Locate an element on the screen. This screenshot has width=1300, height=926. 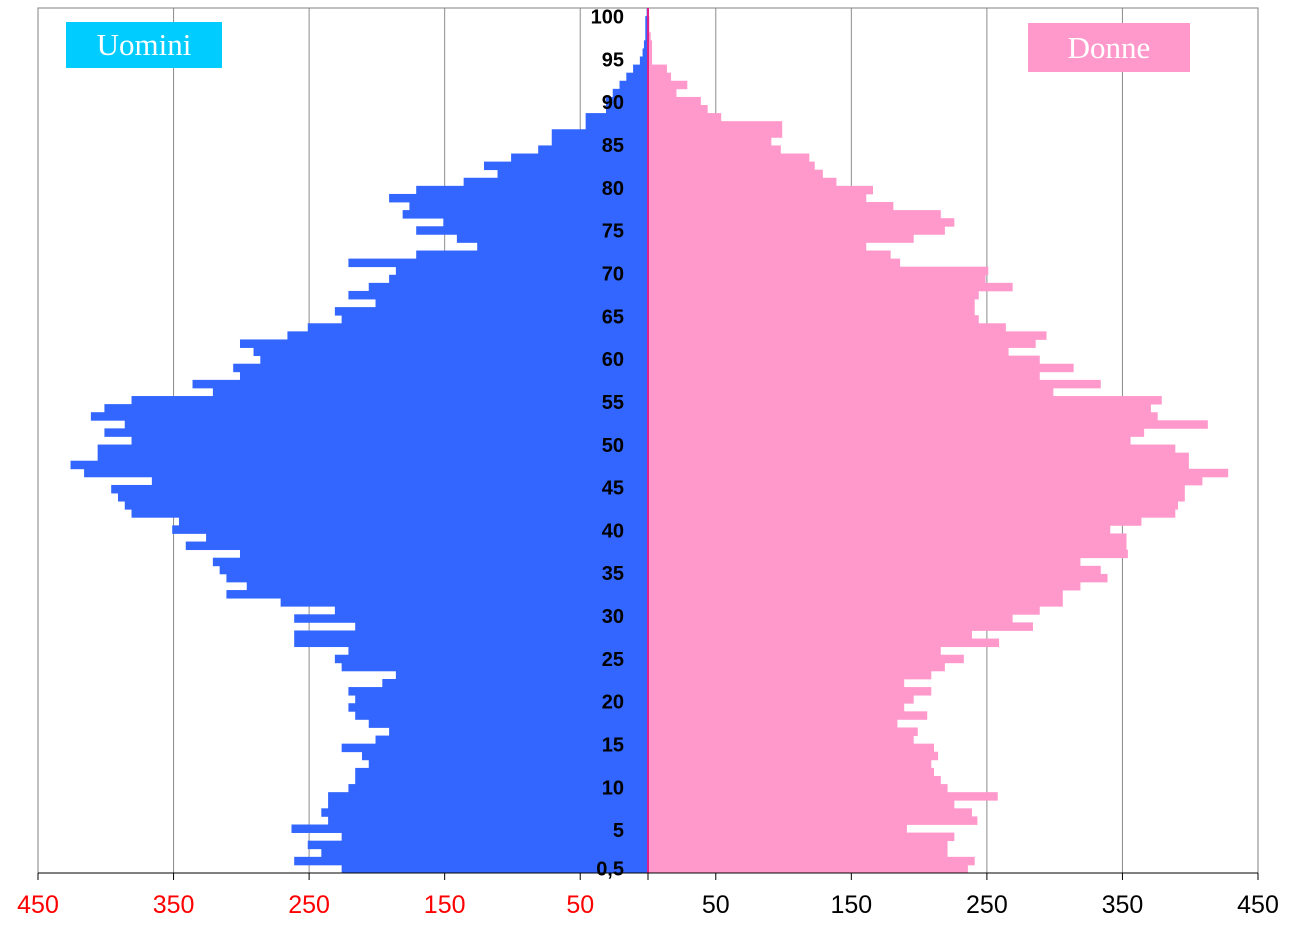
age-tick-label: 80 is located at coordinates (613, 189).